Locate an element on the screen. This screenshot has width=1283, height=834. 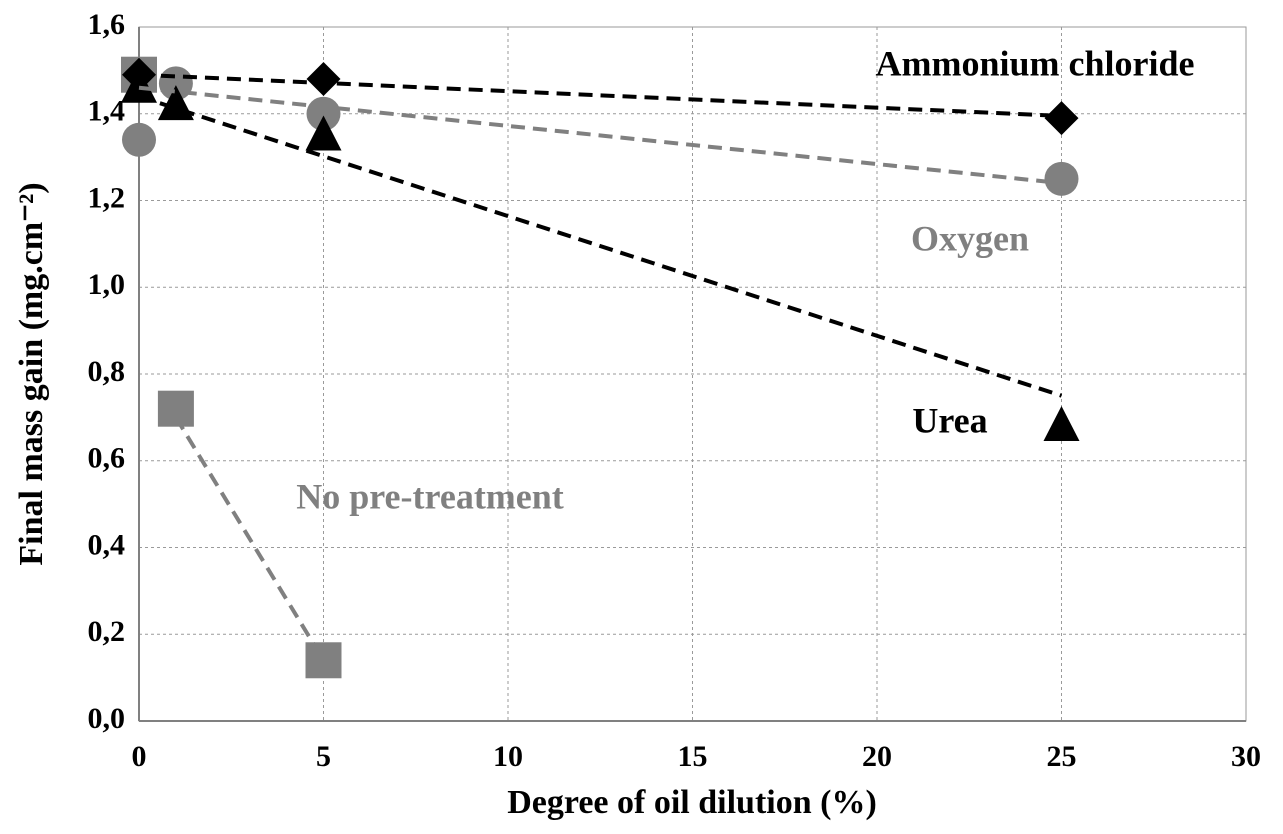
series-label: Urea is located at coordinates (949, 420).